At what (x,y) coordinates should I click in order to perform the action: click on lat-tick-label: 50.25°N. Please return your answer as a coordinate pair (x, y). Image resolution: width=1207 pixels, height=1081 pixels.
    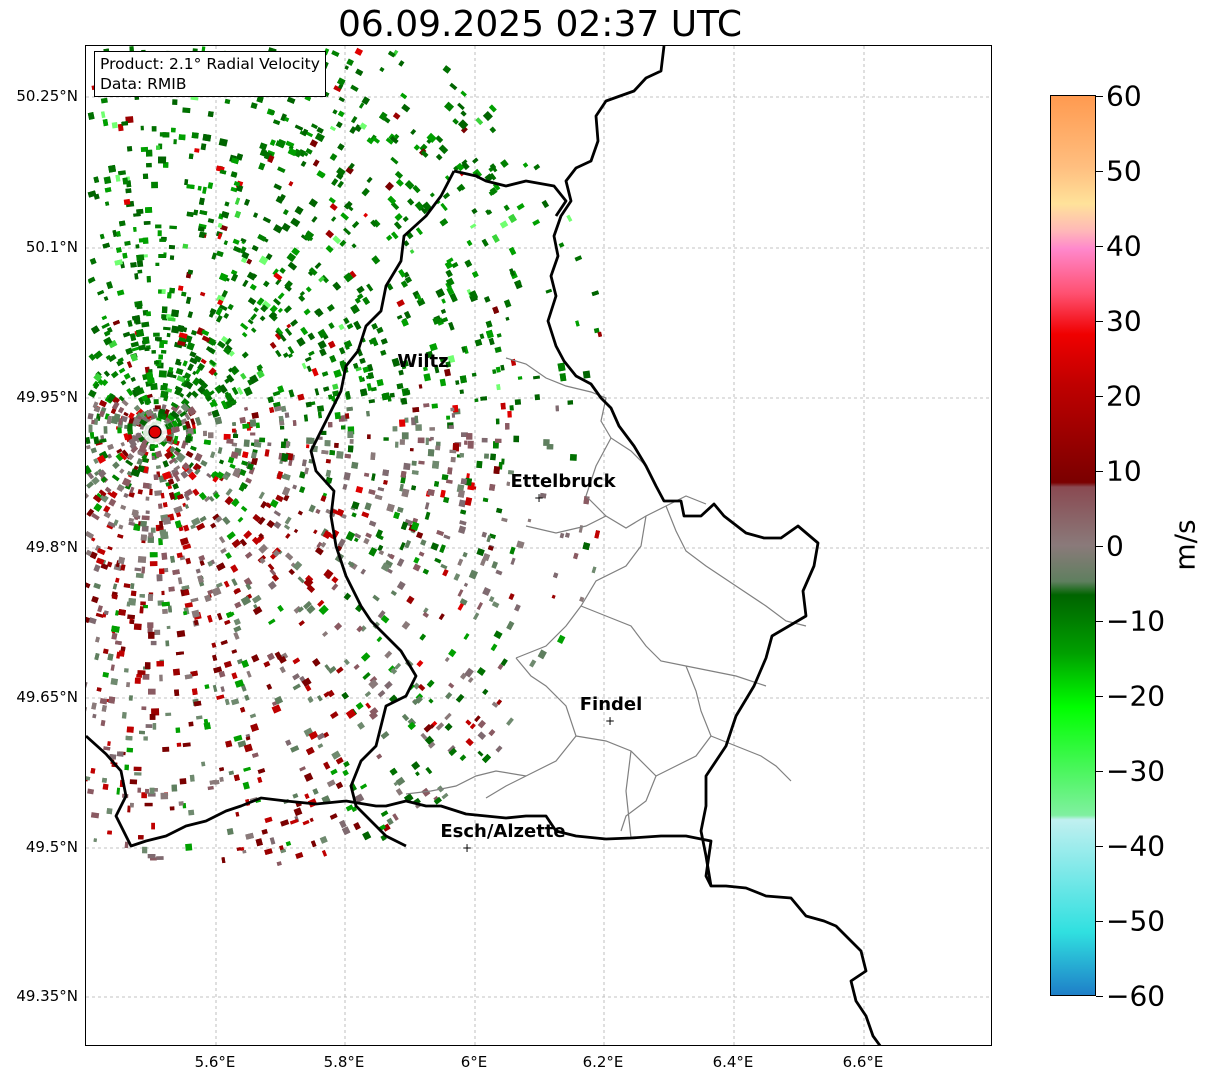
    Looking at the image, I should click on (47, 96).